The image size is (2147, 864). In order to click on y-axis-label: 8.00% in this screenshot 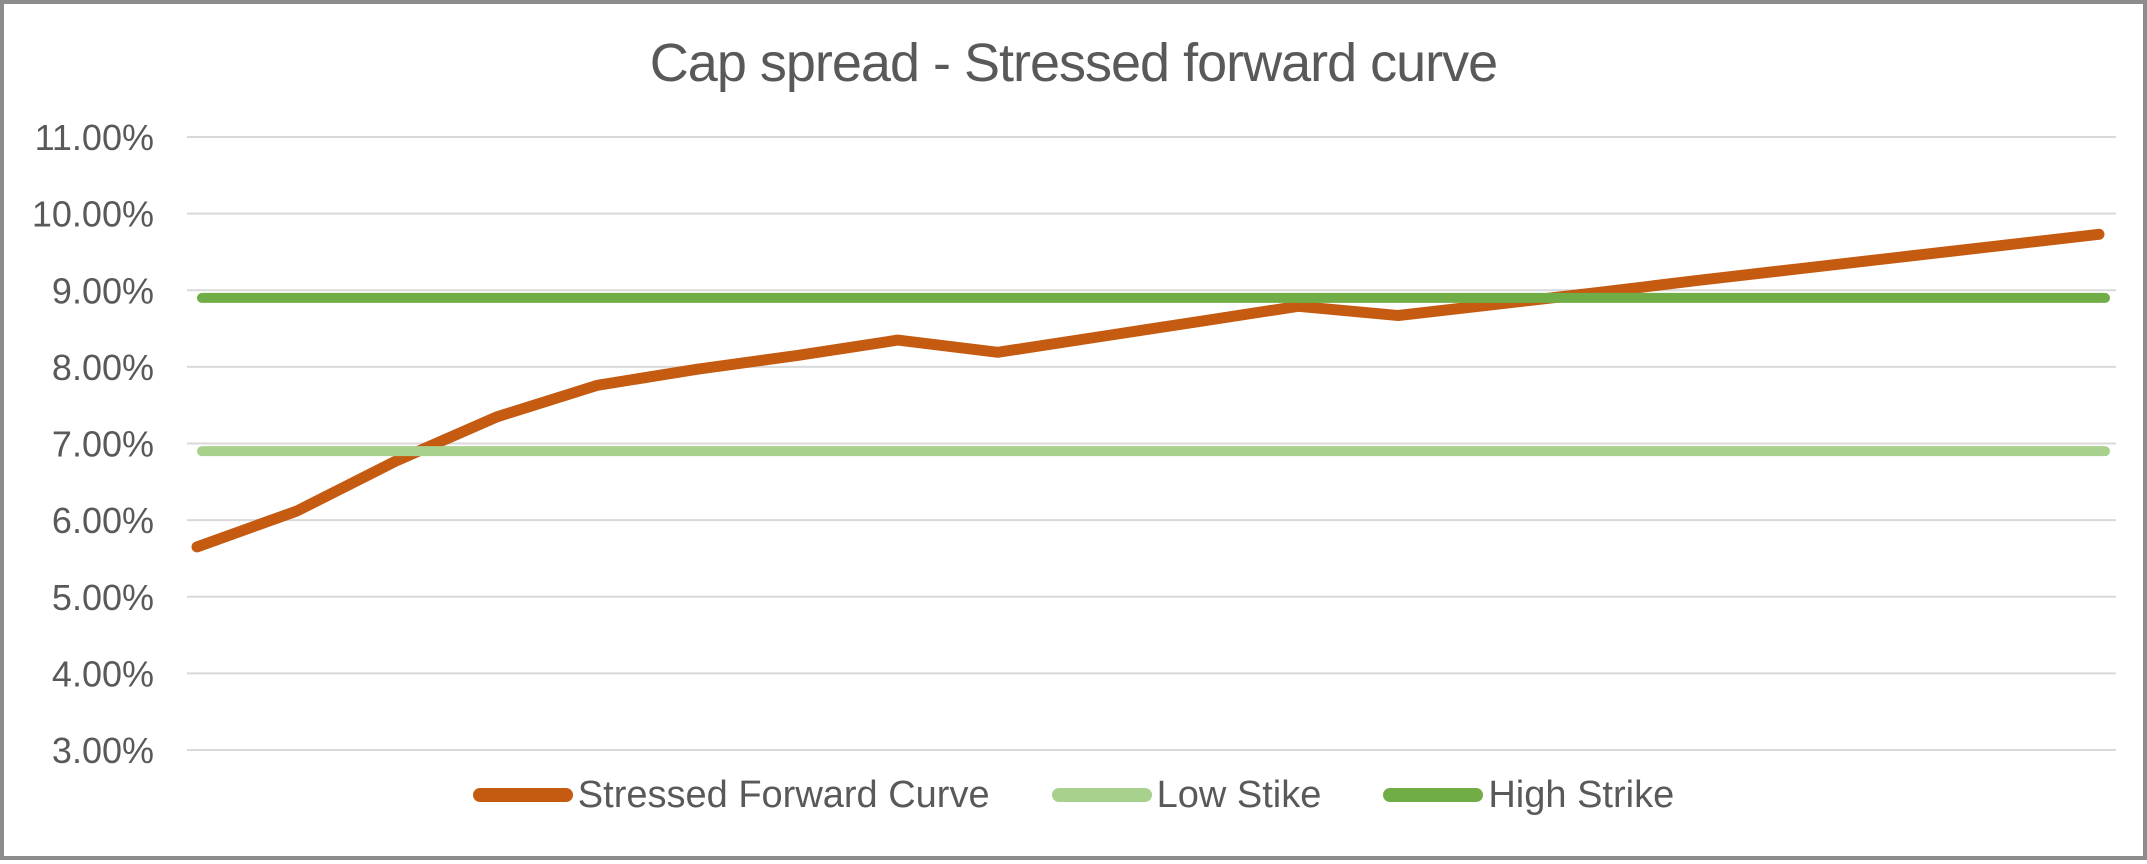, I will do `click(103, 367)`.